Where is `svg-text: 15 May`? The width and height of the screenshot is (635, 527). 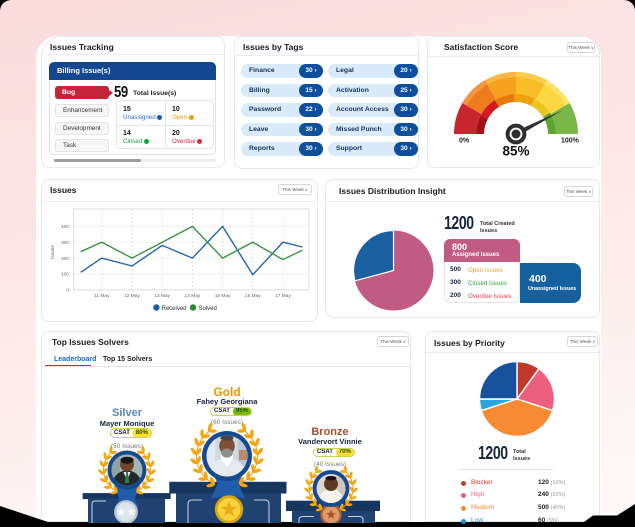
svg-text: 15 May is located at coordinates (223, 296).